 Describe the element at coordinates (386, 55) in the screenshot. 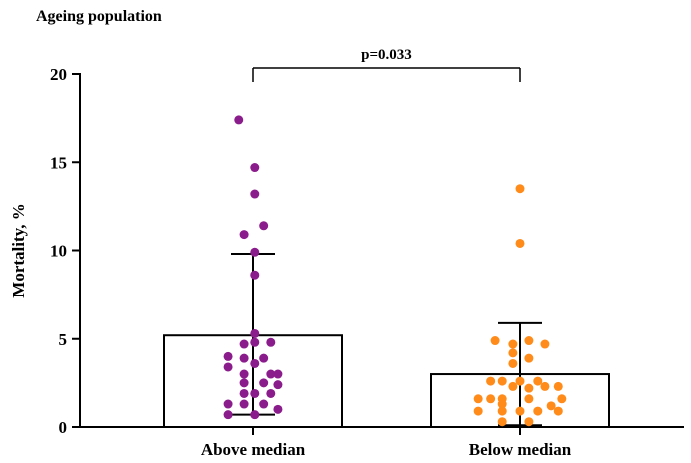

I see `p-value-label: p=0.033` at that location.